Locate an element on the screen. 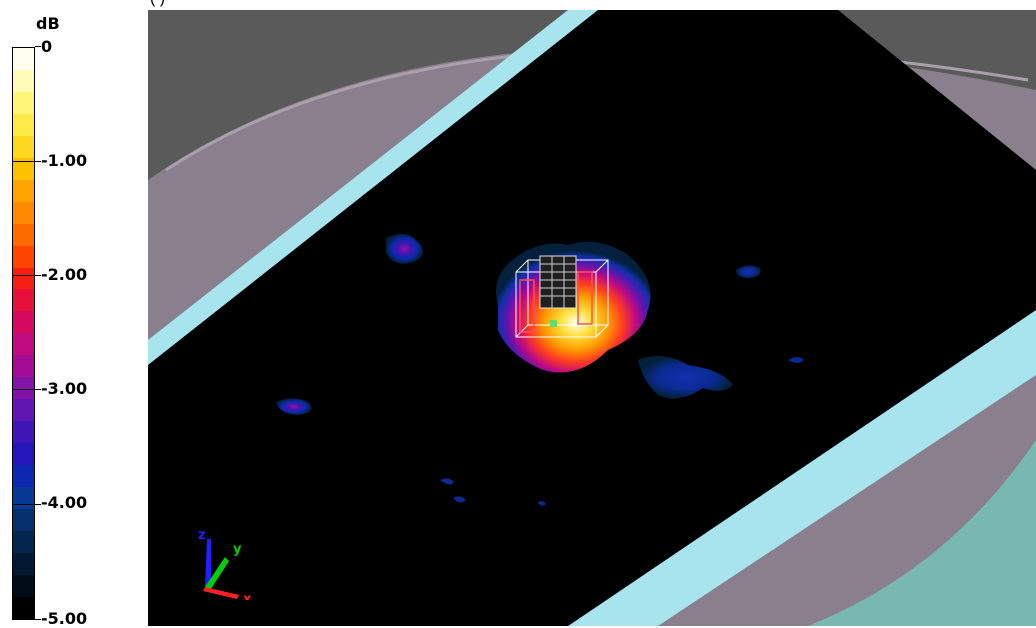  legend-unit-label: dB is located at coordinates (48, 23).